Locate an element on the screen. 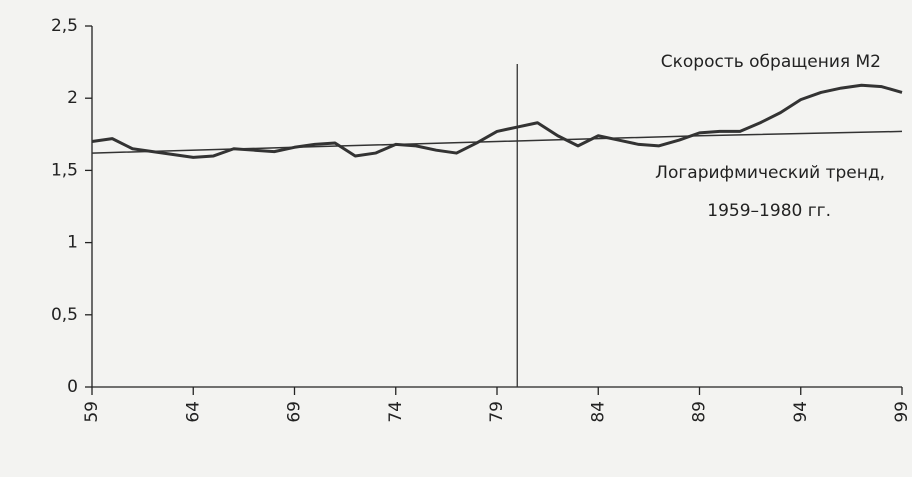  series-label: Скорость обращения M2 is located at coordinates (771, 62).